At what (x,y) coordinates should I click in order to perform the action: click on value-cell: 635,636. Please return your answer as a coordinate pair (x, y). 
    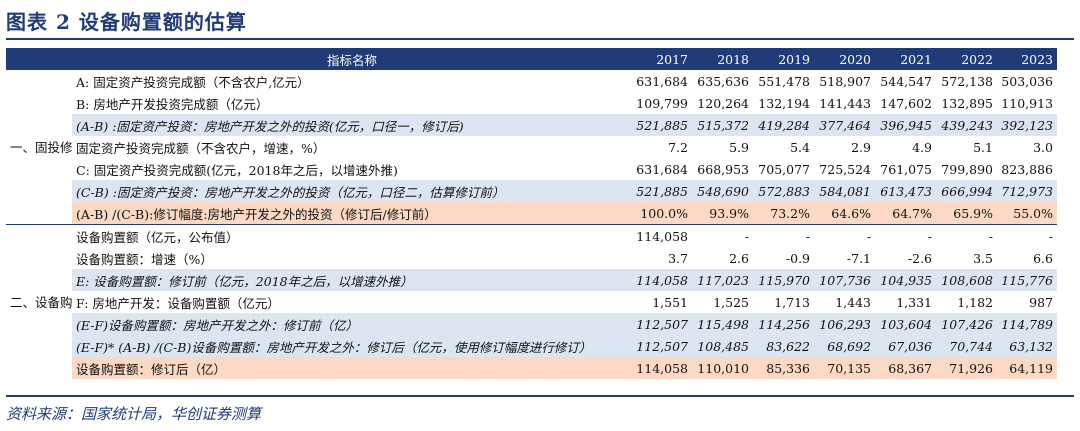
    Looking at the image, I should click on (723, 81).